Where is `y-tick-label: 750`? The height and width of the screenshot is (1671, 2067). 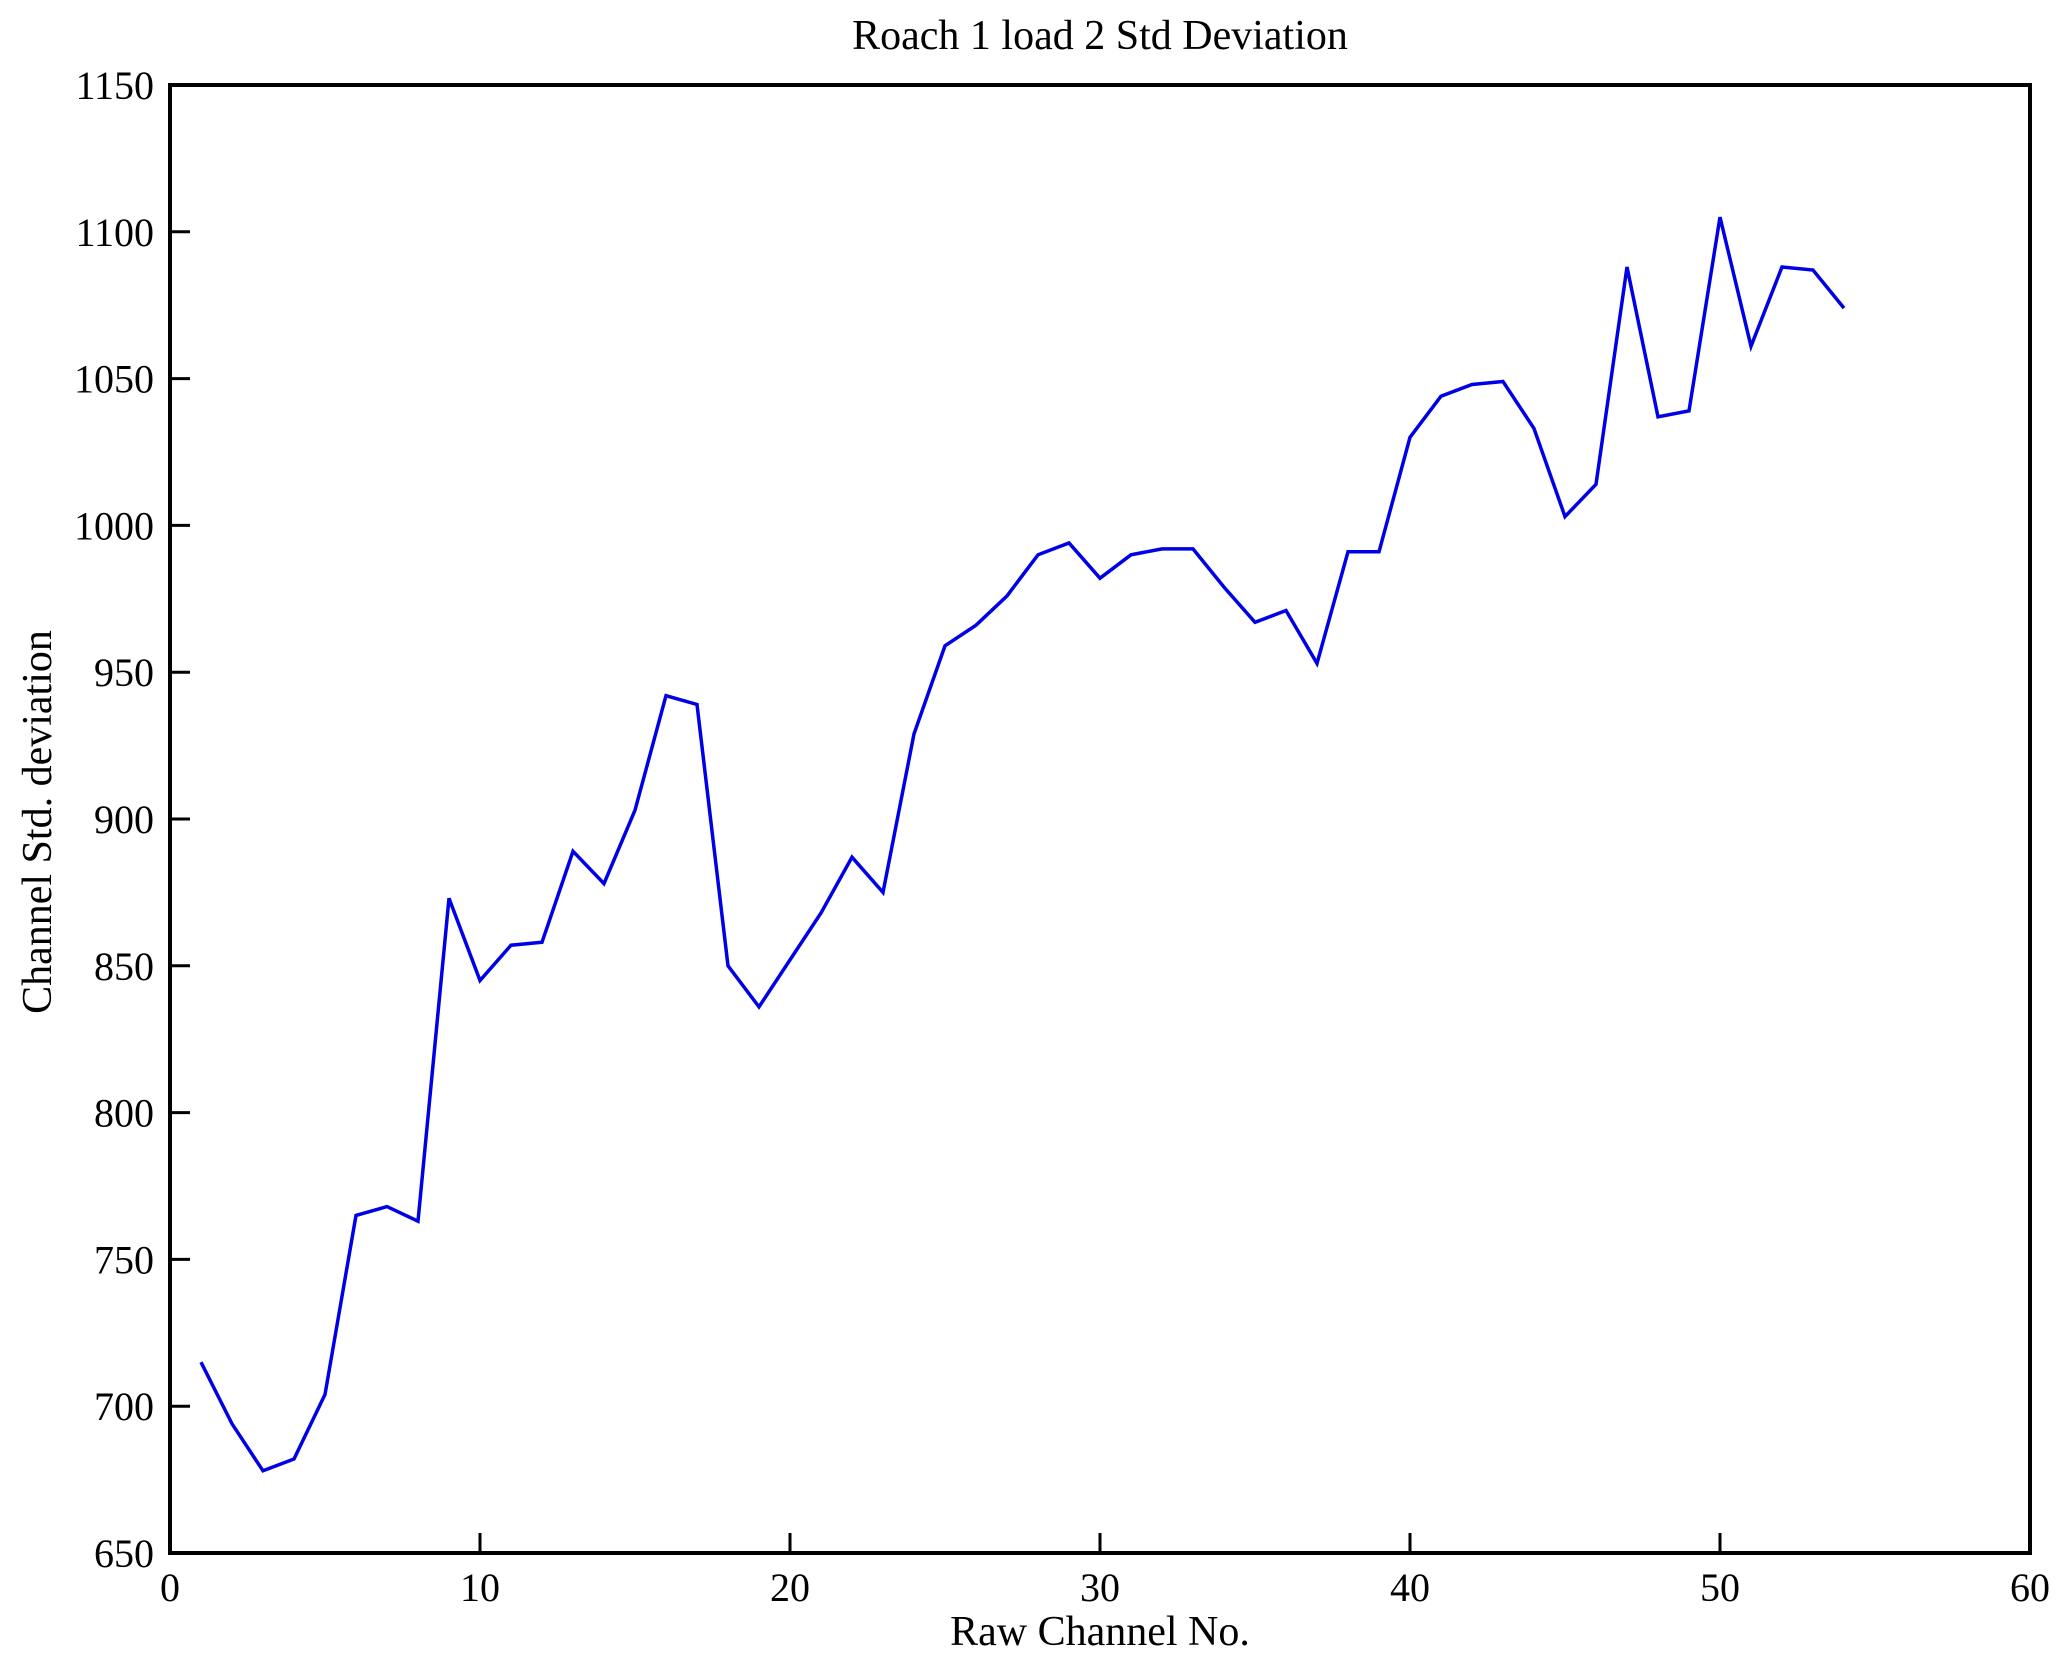
y-tick-label: 750 is located at coordinates (124, 1259).